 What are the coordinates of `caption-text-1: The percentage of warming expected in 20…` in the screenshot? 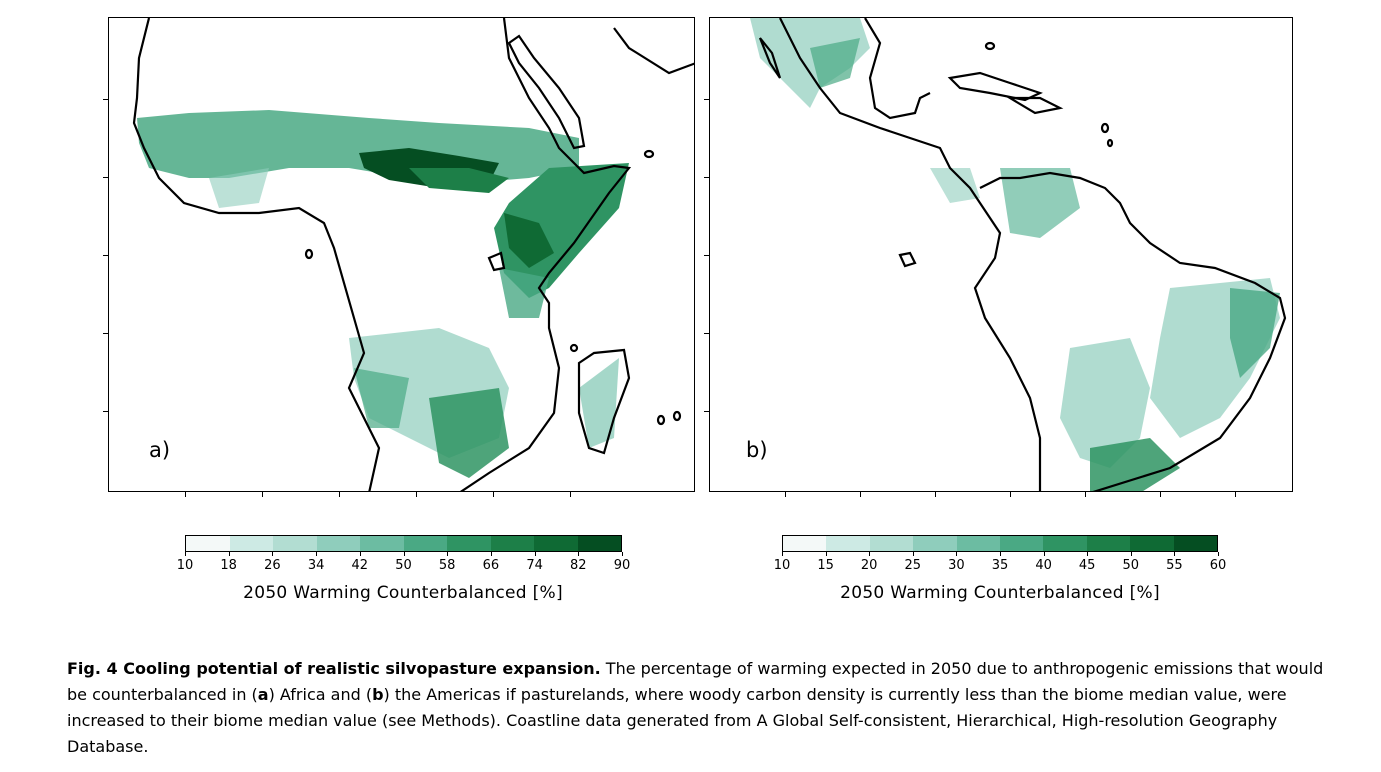 It's located at (695, 681).